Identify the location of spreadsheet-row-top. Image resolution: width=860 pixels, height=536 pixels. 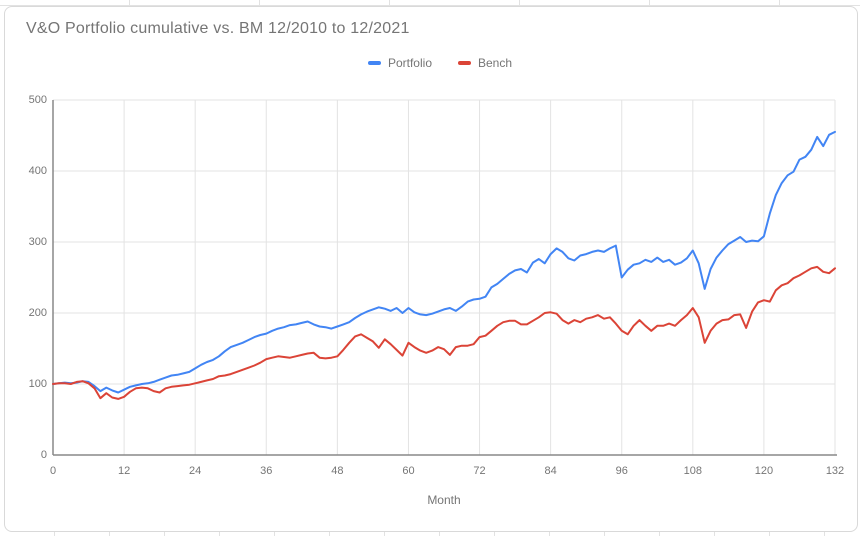
(430, 3).